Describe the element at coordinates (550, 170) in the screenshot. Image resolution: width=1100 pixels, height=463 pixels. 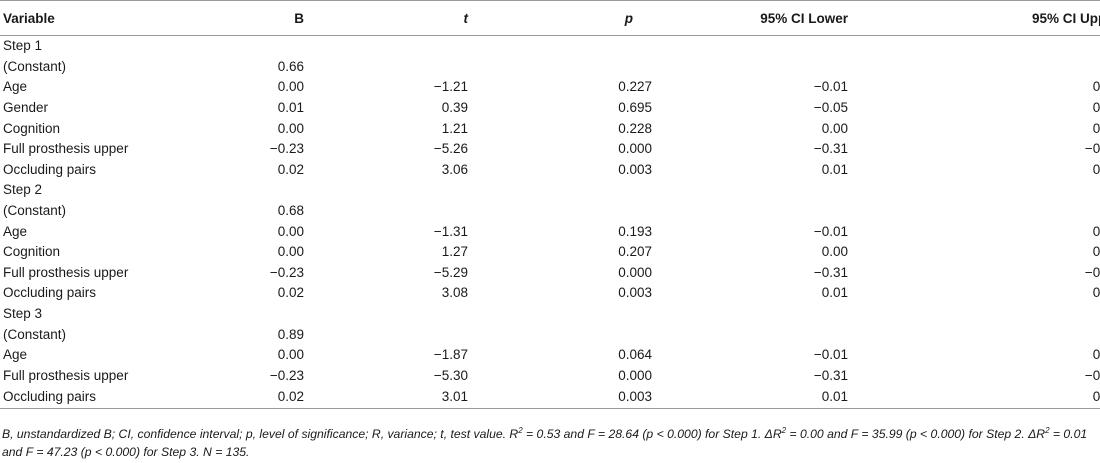
I see `table-row: Occluding pairs 0.02 3.06 0.003 0.01 0.03` at that location.